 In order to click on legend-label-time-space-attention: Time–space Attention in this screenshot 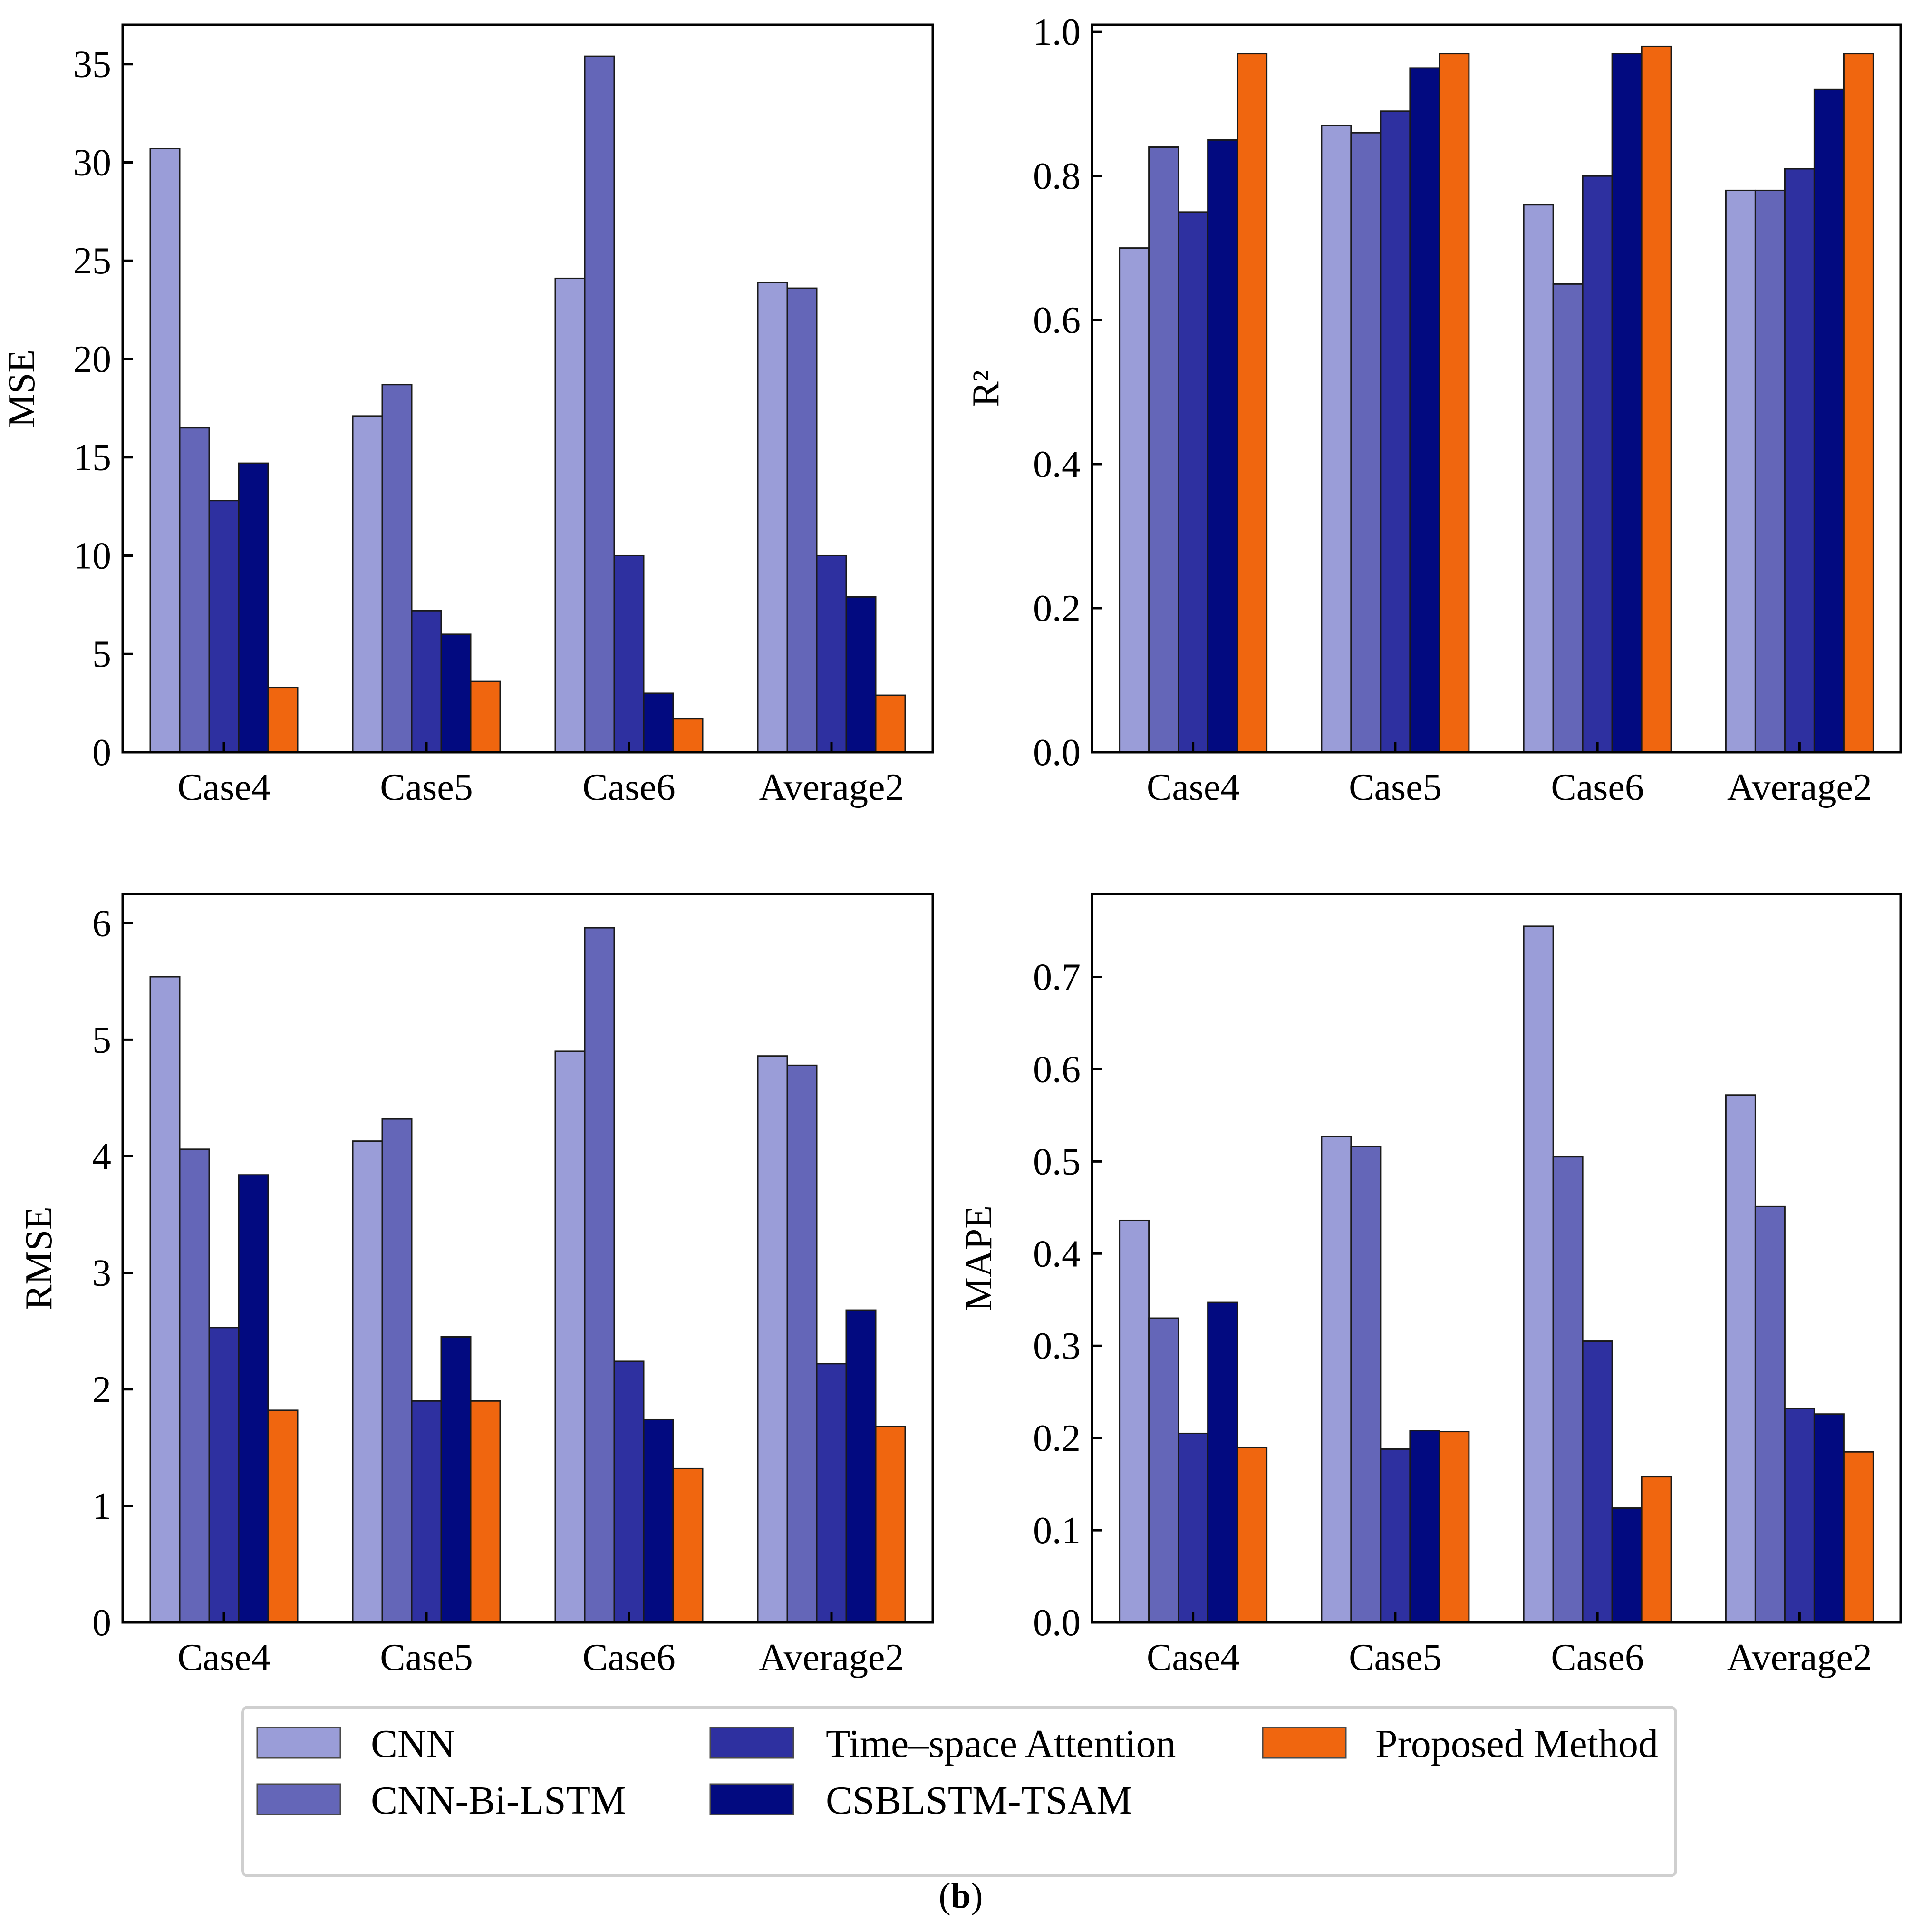, I will do `click(1001, 1744)`.